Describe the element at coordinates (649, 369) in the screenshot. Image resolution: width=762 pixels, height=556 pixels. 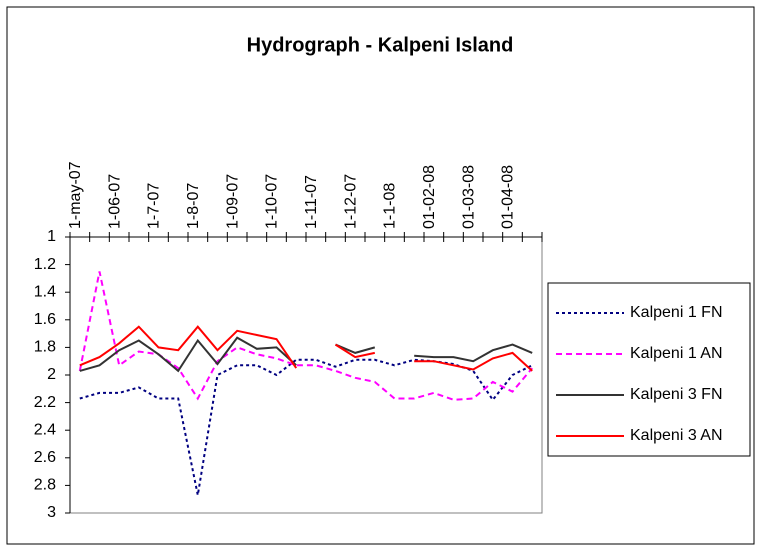
I see `legend` at that location.